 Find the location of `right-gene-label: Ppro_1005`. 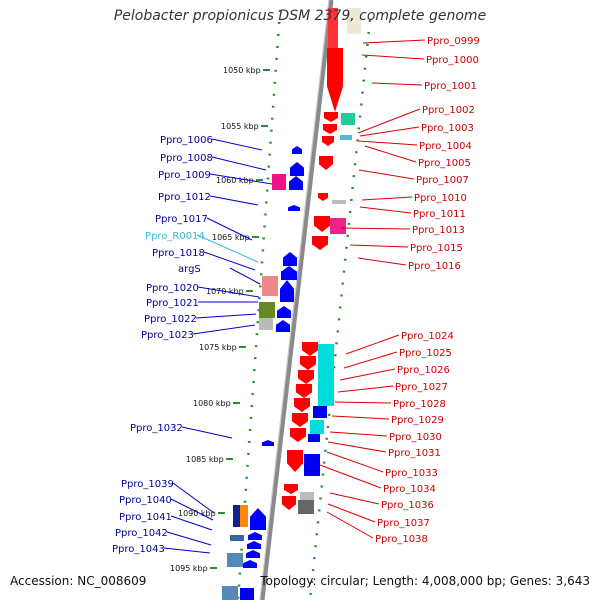

right-gene-label: Ppro_1005 is located at coordinates (444, 163).